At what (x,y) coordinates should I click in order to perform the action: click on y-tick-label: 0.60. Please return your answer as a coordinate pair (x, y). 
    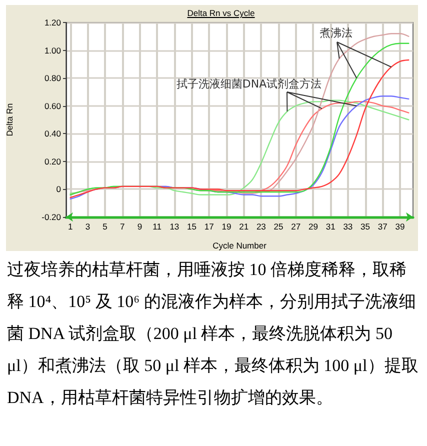
    Looking at the image, I should click on (53, 105).